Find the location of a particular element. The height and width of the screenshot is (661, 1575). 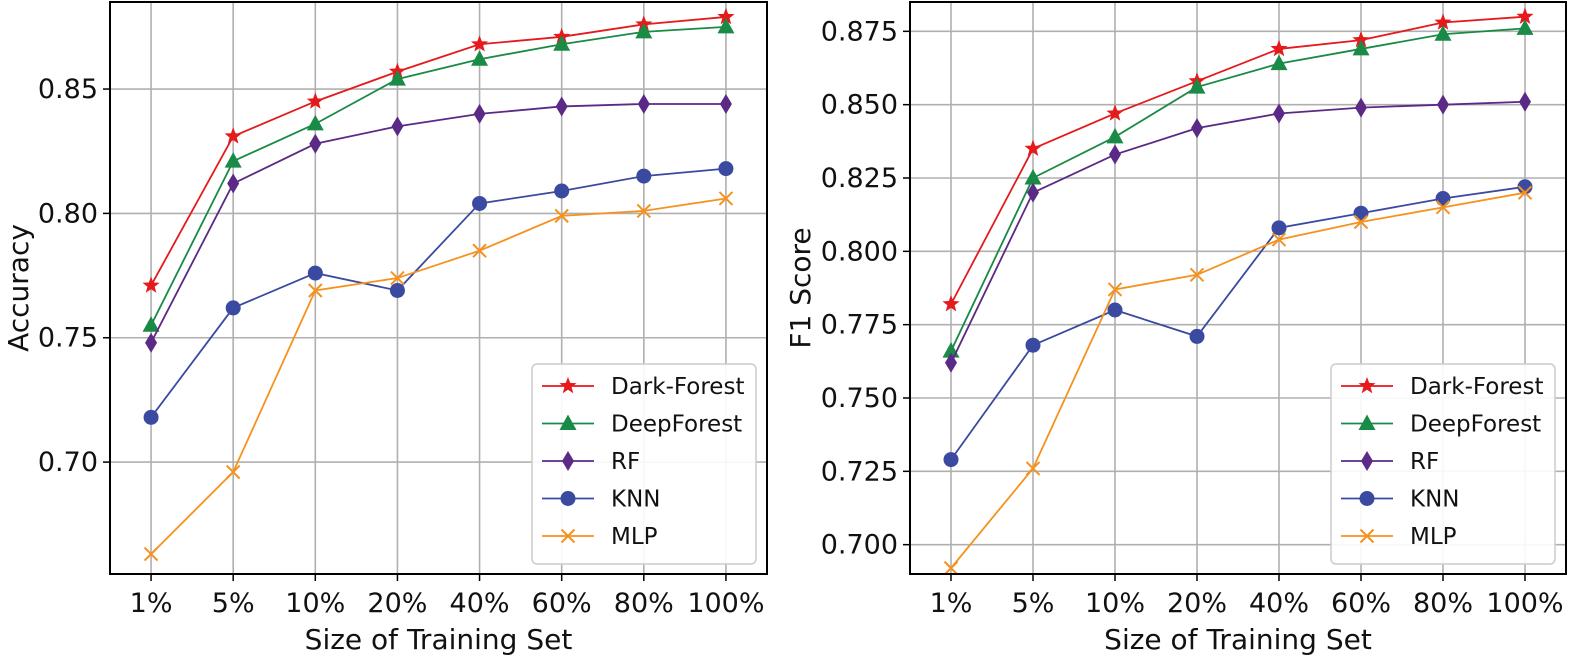

x-tick-label: 60% is located at coordinates (562, 603).